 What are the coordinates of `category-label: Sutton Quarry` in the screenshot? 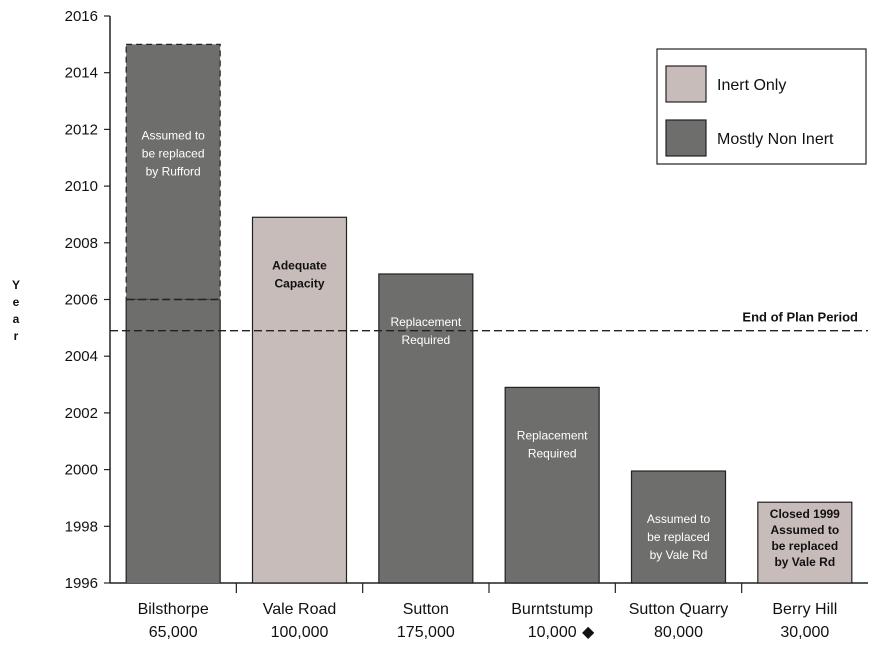 It's located at (679, 609).